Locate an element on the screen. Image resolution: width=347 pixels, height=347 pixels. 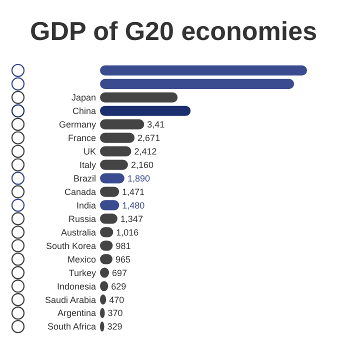
data-label: 981 is located at coordinates (123, 245).